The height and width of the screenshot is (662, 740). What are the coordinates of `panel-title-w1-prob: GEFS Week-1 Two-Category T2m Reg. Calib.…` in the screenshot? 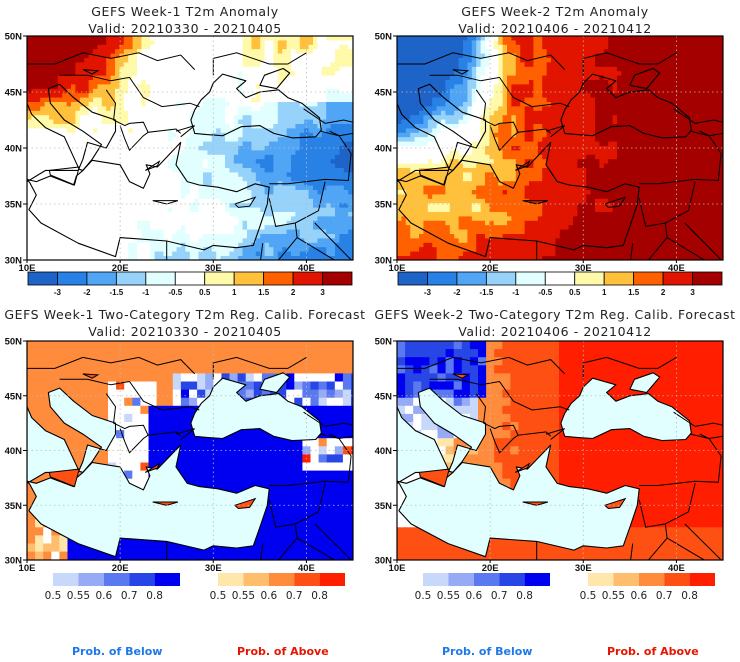 It's located at (185, 323).